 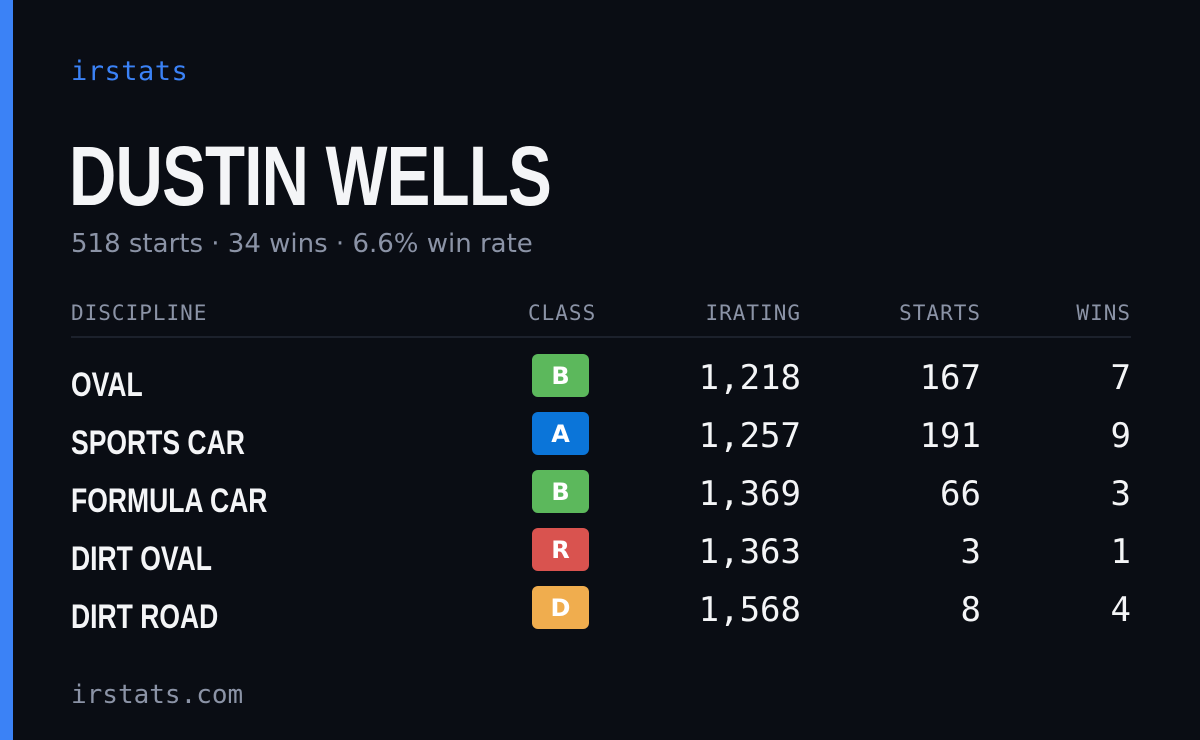 What do you see at coordinates (601, 439) in the screenshot?
I see `table-row: SPORTS CAR A 1,257 191 9` at bounding box center [601, 439].